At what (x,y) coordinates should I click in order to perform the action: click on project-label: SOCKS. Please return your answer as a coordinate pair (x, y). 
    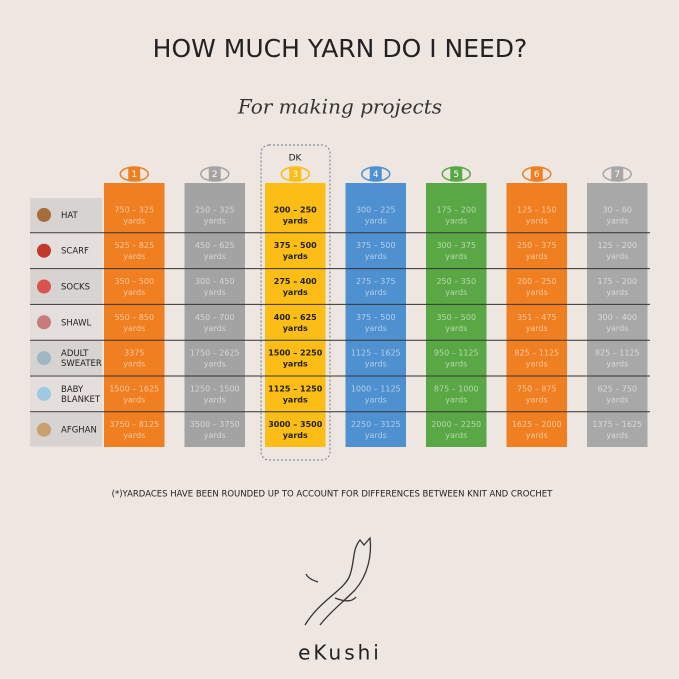
    Looking at the image, I should click on (75, 287).